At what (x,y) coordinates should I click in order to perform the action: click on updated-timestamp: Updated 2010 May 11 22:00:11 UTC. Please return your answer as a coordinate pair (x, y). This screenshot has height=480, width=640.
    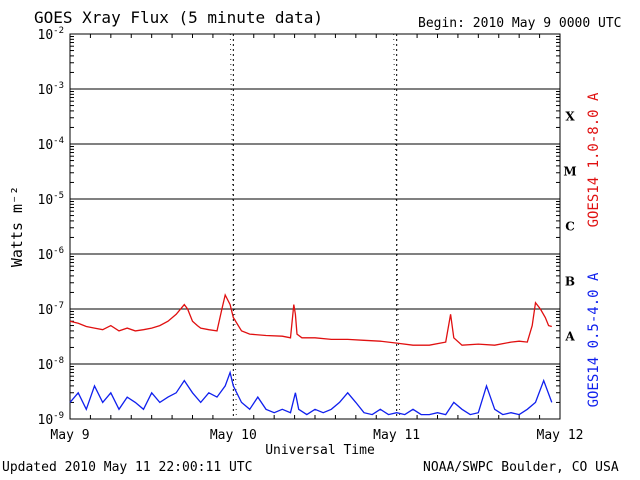
    Looking at the image, I should click on (127, 467).